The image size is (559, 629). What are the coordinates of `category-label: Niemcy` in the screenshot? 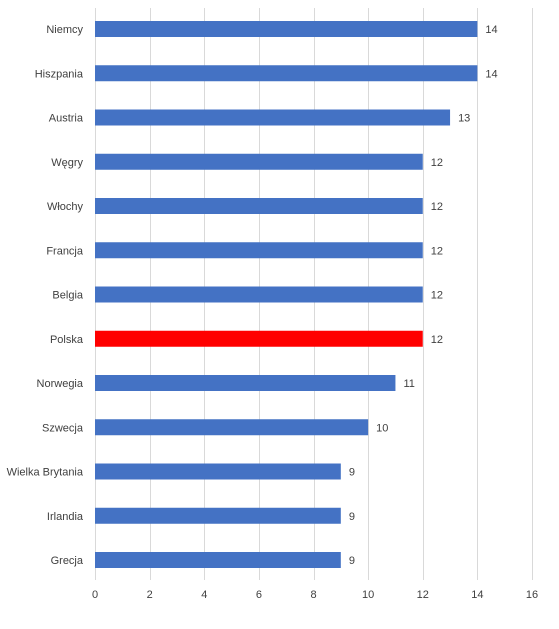 It's located at (64, 30).